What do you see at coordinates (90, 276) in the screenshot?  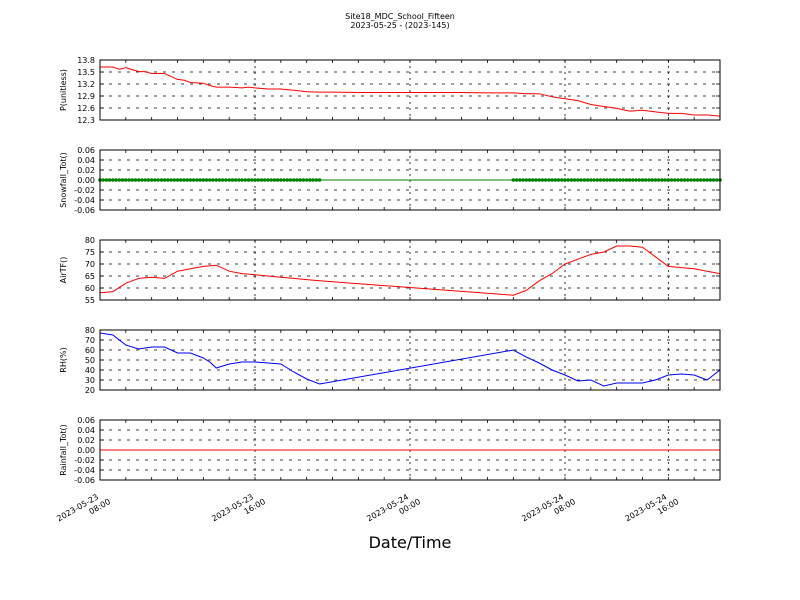 I see `y-tick-label: 65` at bounding box center [90, 276].